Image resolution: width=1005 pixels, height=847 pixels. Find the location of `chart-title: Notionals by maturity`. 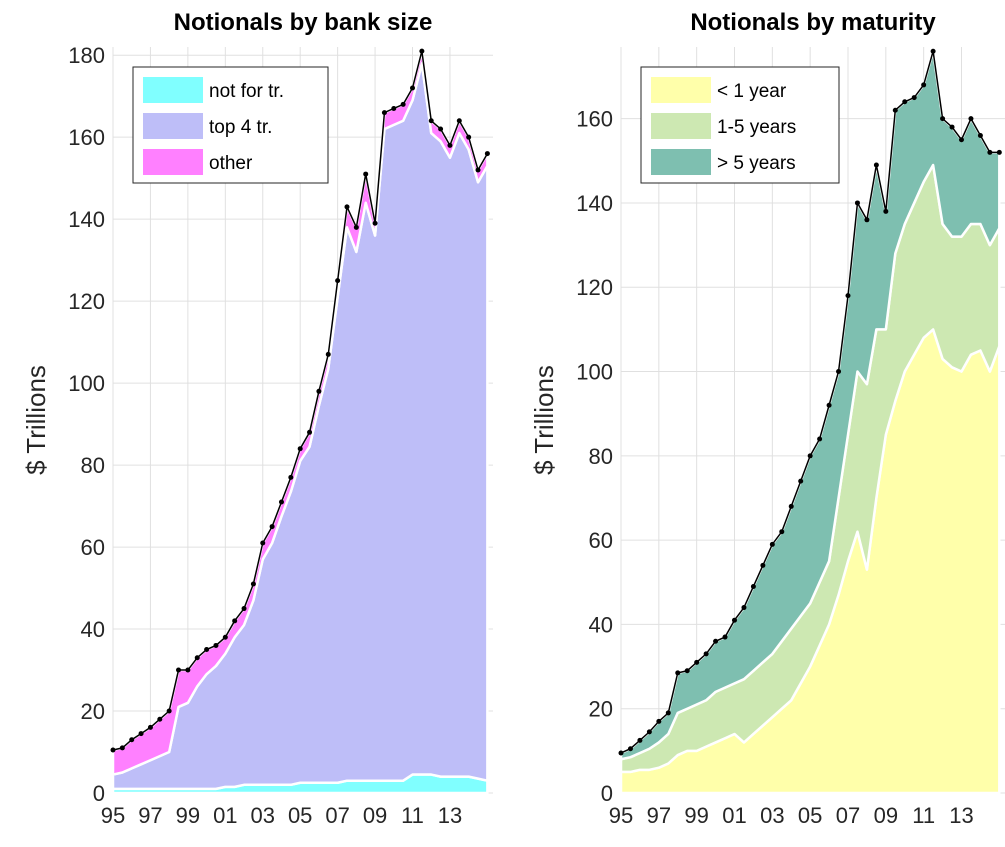

chart-title: Notionals by maturity is located at coordinates (813, 22).